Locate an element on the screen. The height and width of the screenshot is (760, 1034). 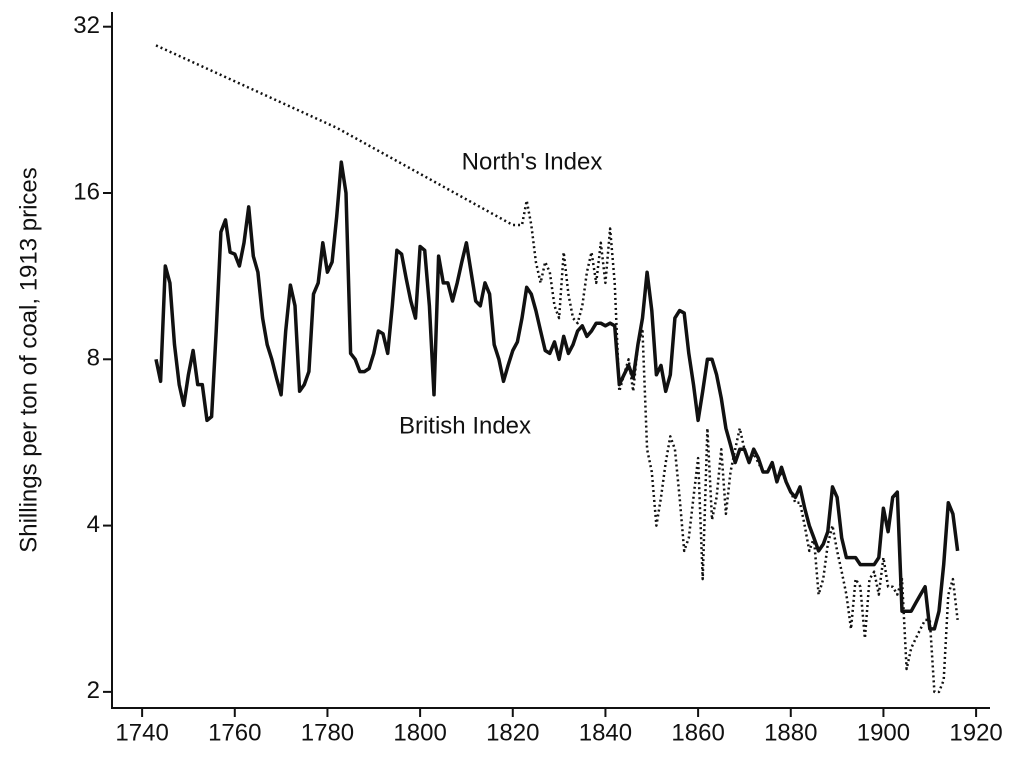
x-tick-label: 1860 is located at coordinates (697, 732).